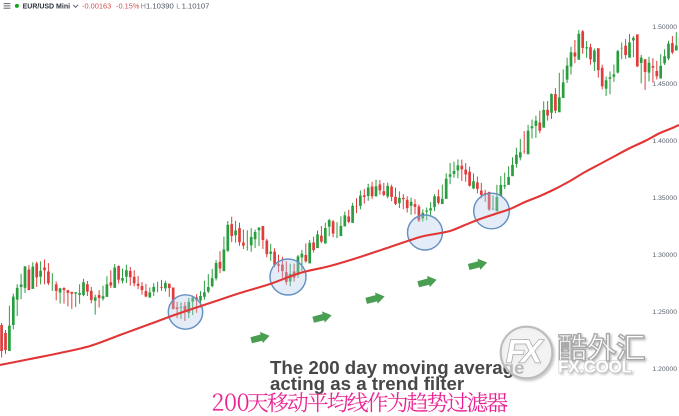 This screenshot has width=679, height=416. What do you see at coordinates (664, 312) in the screenshot?
I see `svg-text: 1.25000` at bounding box center [664, 312].